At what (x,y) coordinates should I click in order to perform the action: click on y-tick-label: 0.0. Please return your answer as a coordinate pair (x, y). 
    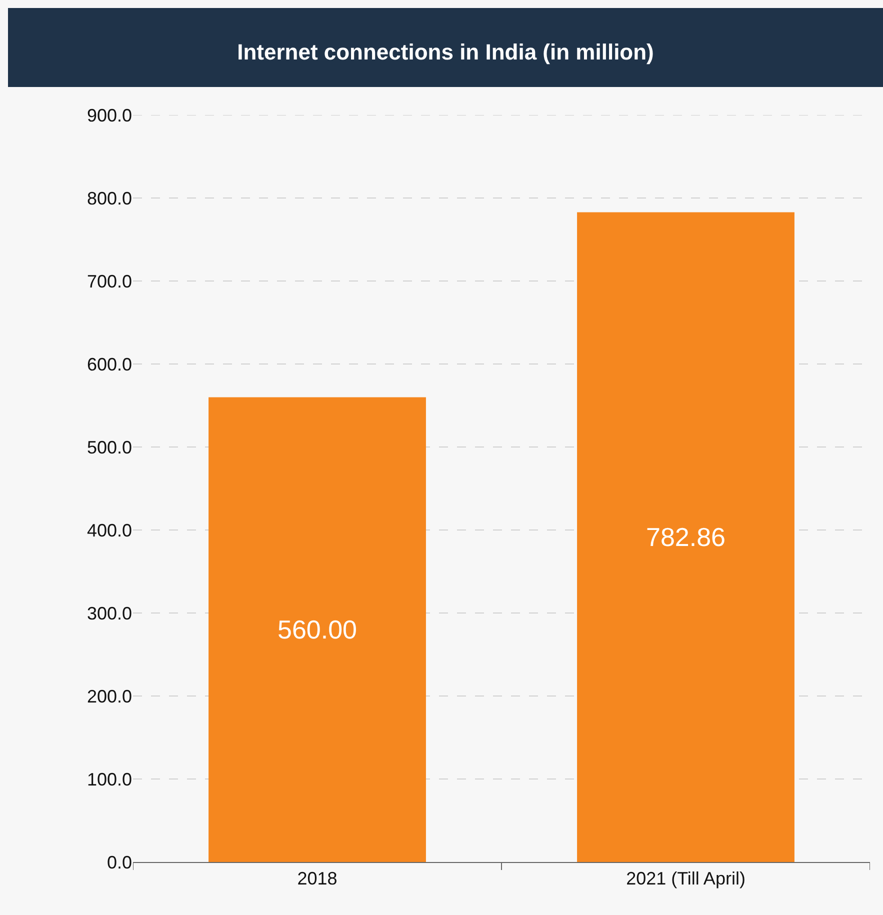
    Looking at the image, I should click on (119, 862).